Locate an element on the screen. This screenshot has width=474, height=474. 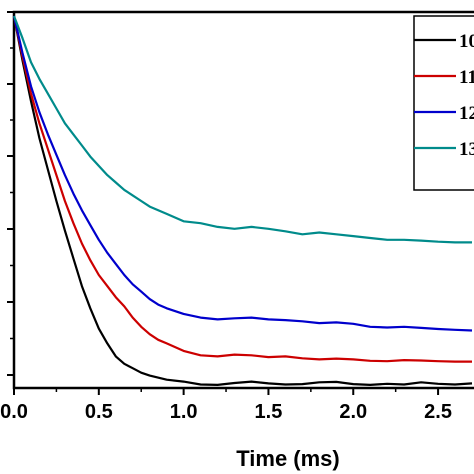
x-tick-label: 1.5 is located at coordinates (269, 412).